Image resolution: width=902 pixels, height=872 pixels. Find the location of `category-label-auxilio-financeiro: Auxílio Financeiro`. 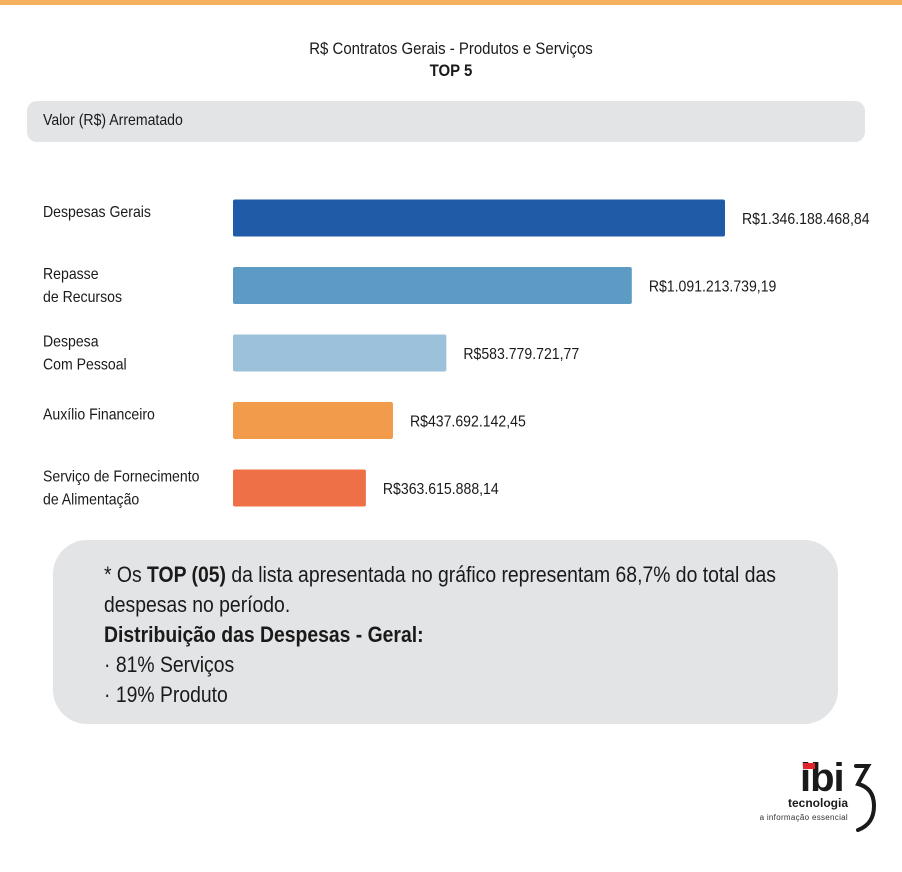

category-label-auxilio-financeiro: Auxílio Financeiro is located at coordinates (99, 415).